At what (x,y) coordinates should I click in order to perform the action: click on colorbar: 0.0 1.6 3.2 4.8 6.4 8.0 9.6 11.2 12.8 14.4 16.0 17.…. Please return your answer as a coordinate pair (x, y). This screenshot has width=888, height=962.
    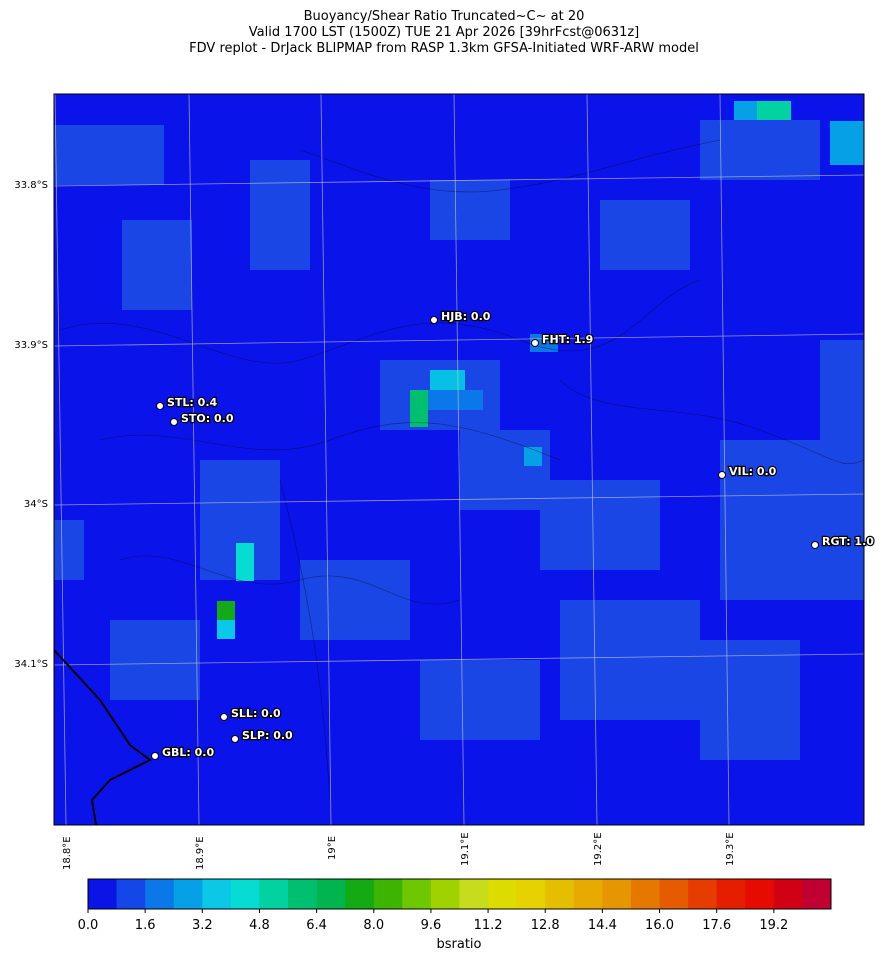
    Looking at the image, I should click on (455, 905).